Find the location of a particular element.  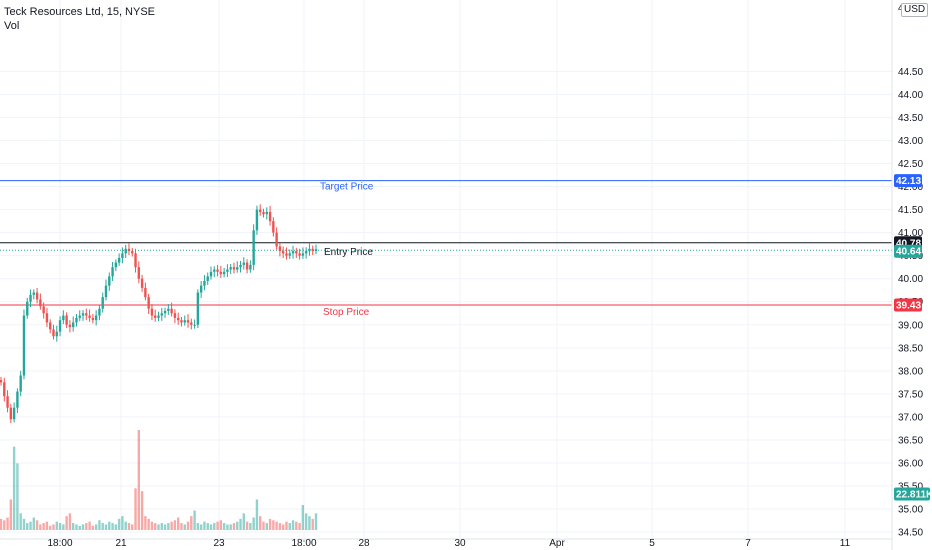

time-tick-label: Apr is located at coordinates (557, 543).